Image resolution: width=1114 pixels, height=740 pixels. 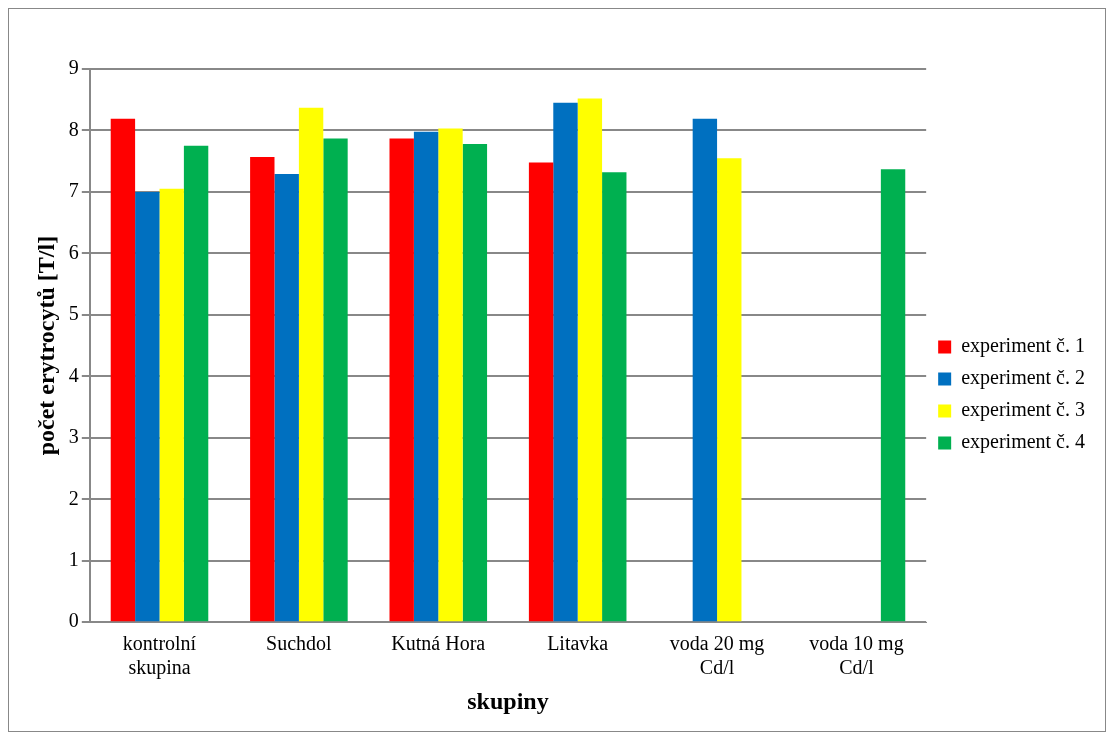 What do you see at coordinates (578, 643) in the screenshot?
I see `x-tick-label: Litavka` at bounding box center [578, 643].